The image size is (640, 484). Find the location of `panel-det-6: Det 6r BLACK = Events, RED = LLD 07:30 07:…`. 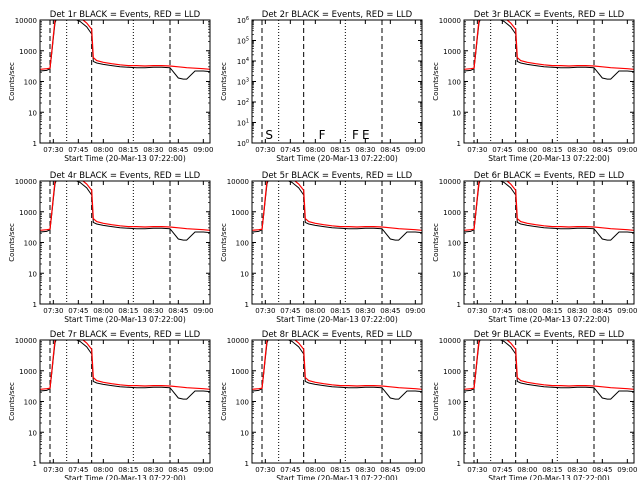

panel-det-6: Det 6r BLACK = Events, RED = LLD 07:30 07:… is located at coordinates (534, 247).